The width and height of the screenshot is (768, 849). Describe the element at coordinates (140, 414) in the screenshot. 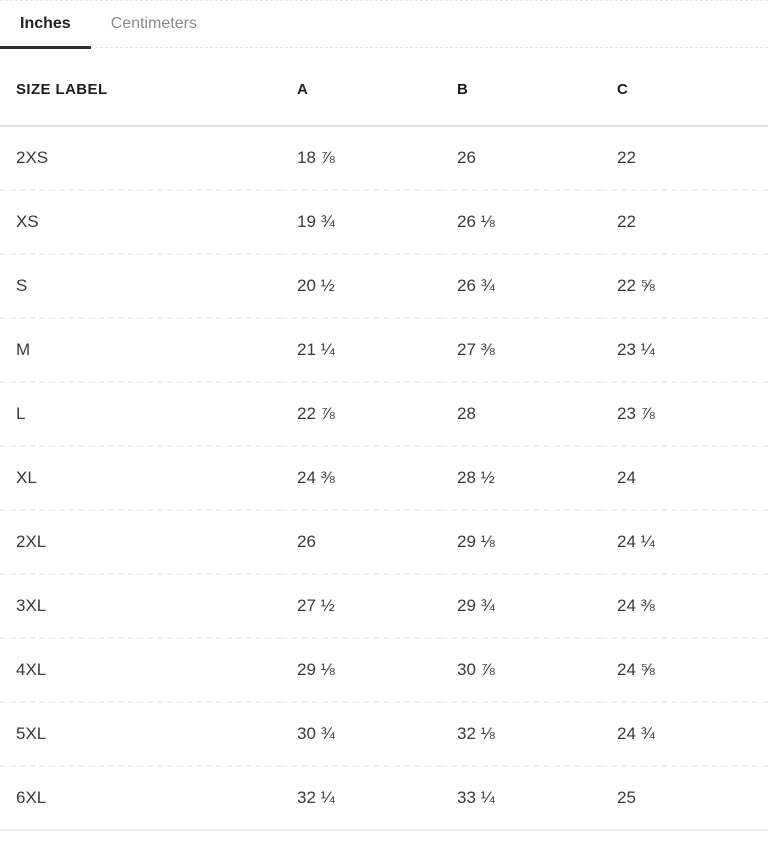

I see `size-label-cell: L` at that location.